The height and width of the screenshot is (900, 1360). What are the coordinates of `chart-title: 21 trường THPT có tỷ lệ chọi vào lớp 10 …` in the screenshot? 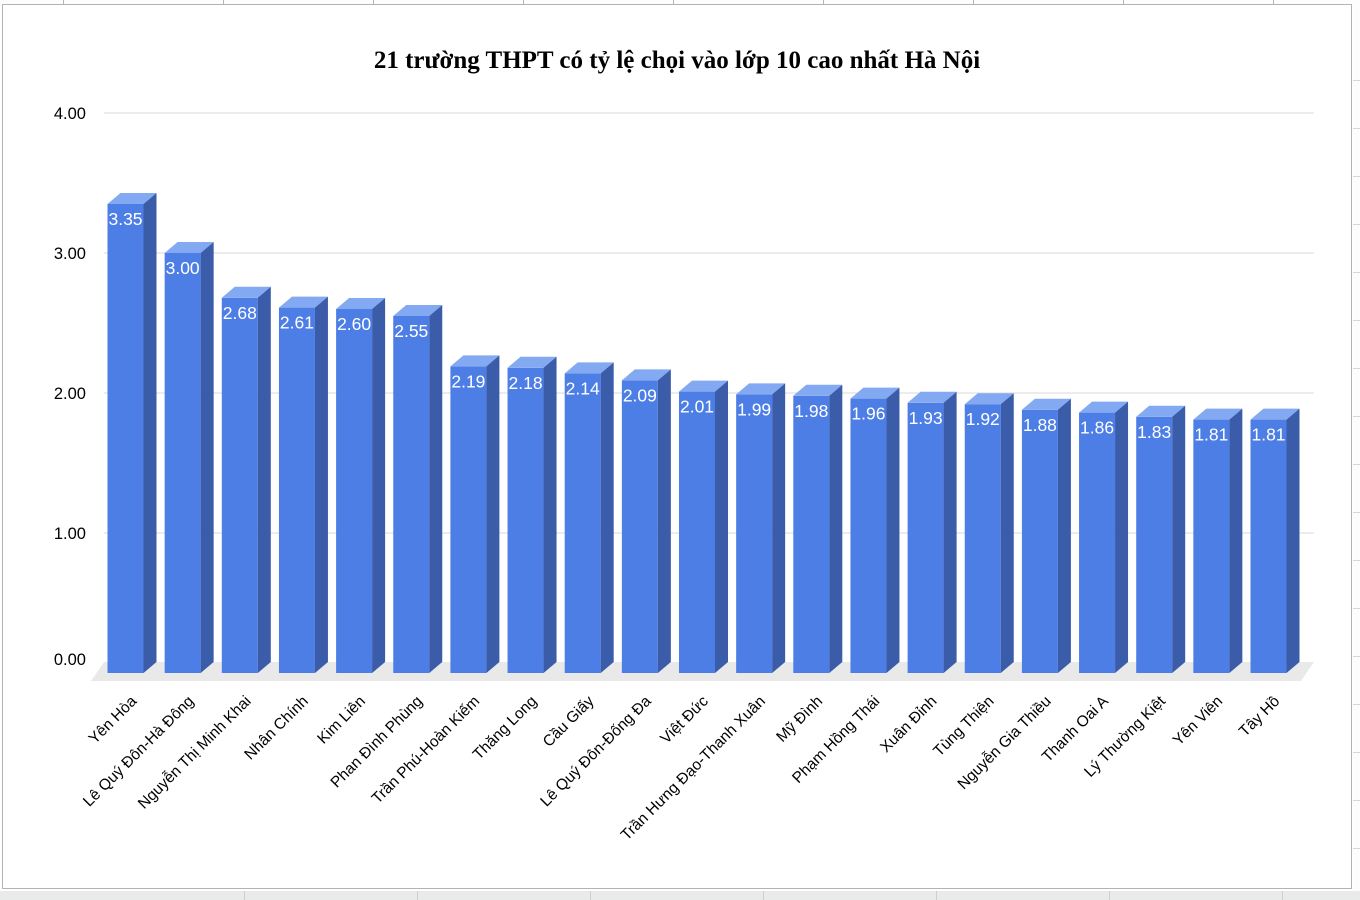 It's located at (677, 60).